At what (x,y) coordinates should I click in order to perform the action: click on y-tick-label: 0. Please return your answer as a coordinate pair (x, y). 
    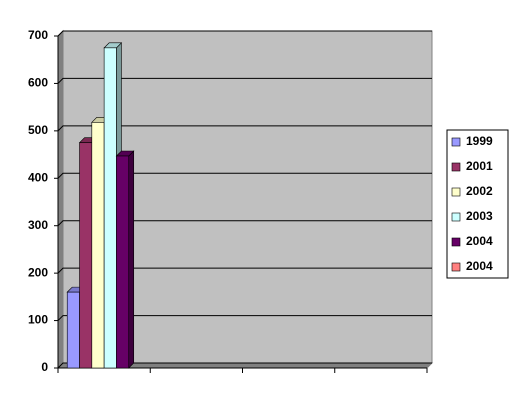
    Looking at the image, I should click on (44, 367).